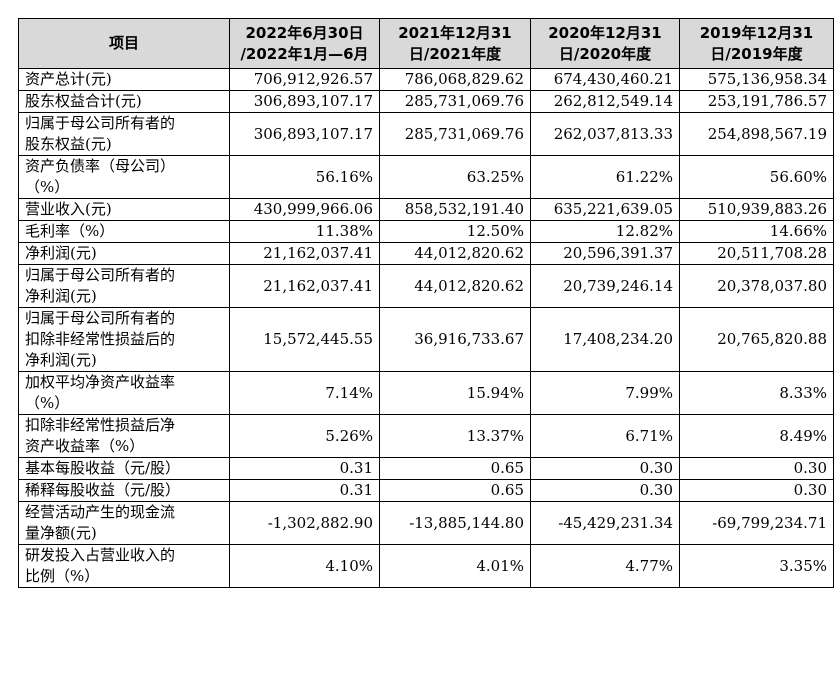  Describe the element at coordinates (756, 436) in the screenshot. I see `value-cell: 8.49%` at that location.